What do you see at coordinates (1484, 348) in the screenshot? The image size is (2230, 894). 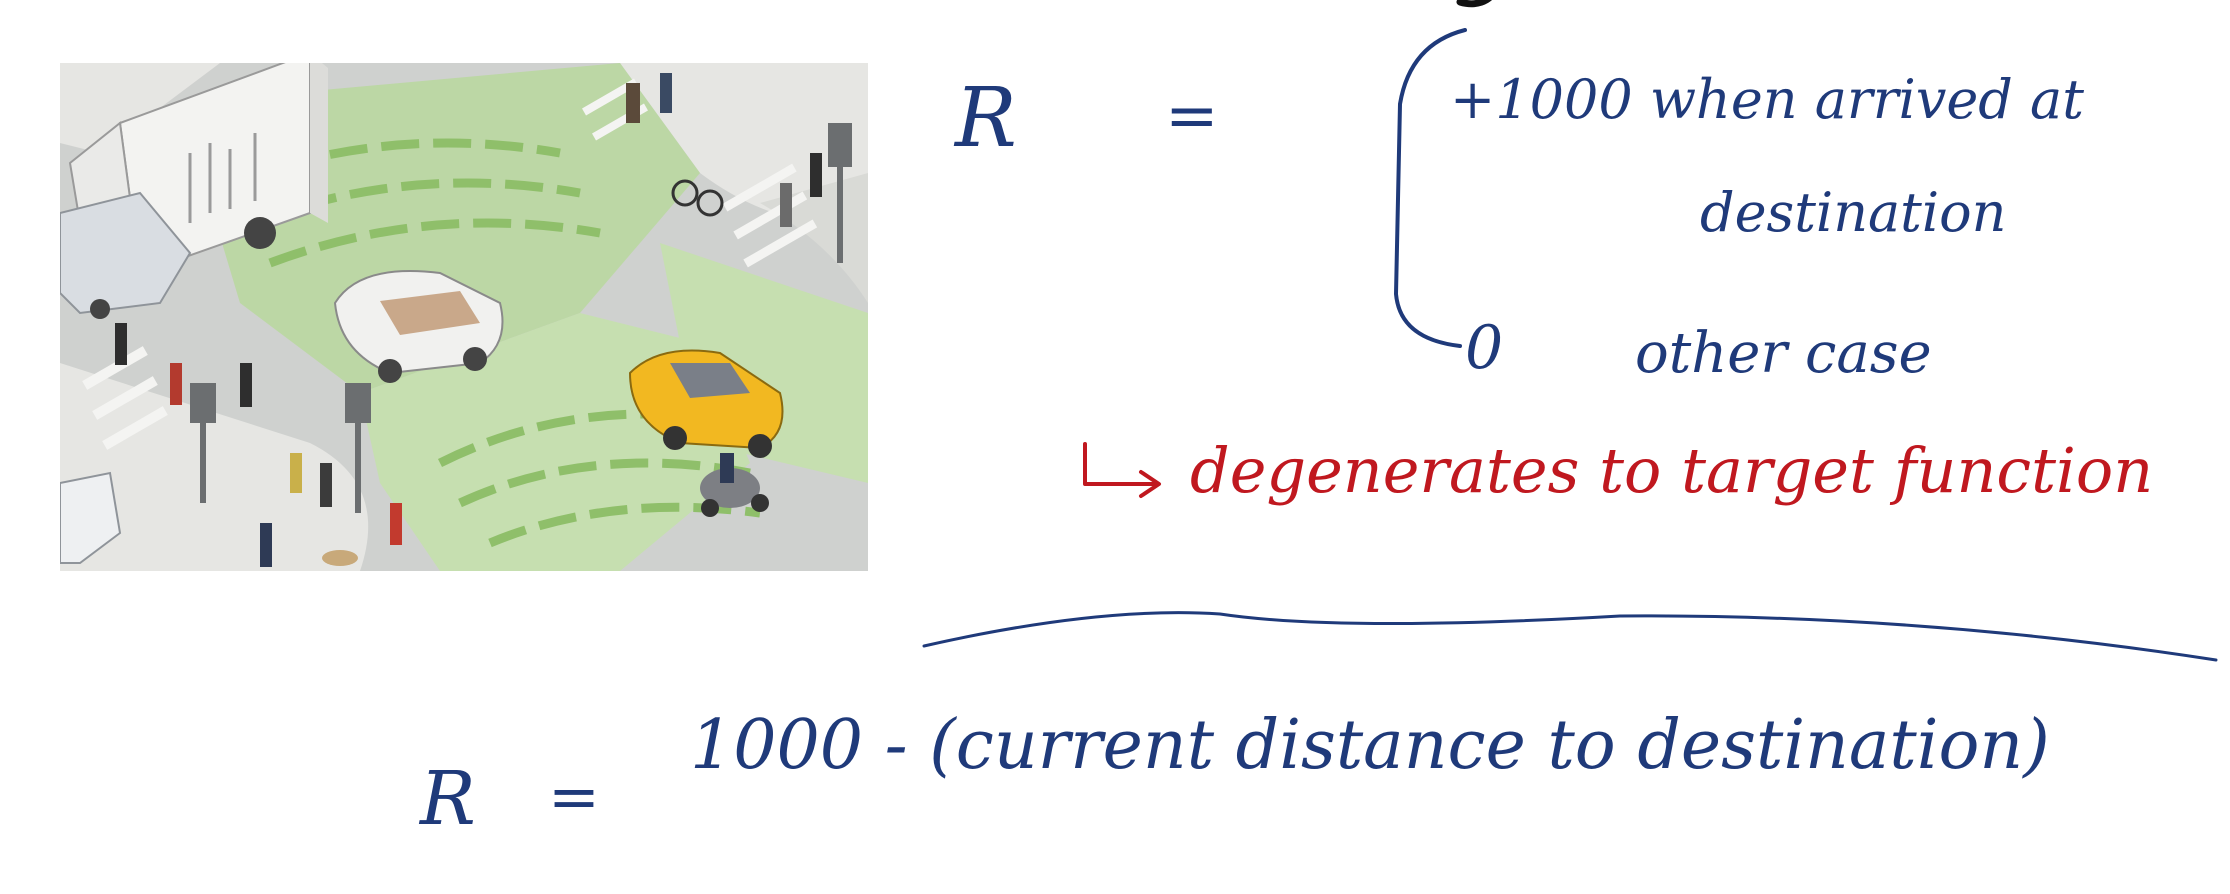 I see `case-2-value: 0` at bounding box center [1484, 348].